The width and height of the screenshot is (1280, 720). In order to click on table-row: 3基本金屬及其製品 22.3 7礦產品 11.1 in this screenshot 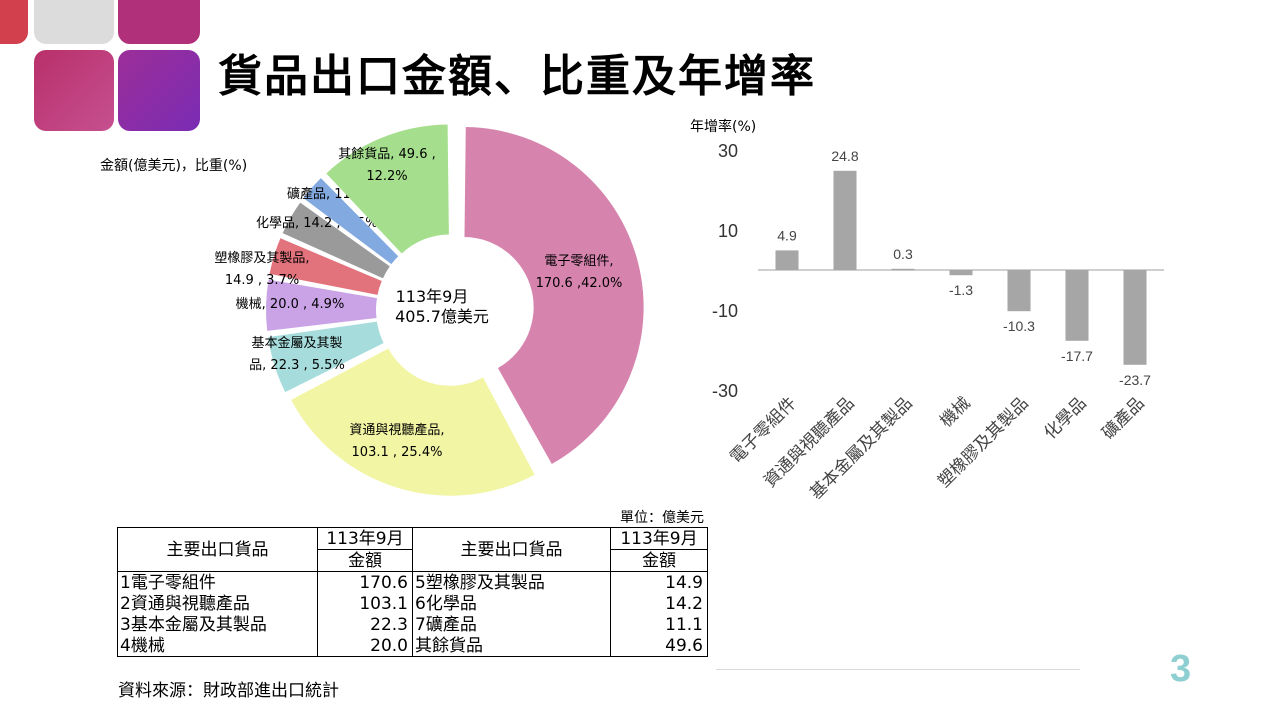, I will do `click(412, 624)`.